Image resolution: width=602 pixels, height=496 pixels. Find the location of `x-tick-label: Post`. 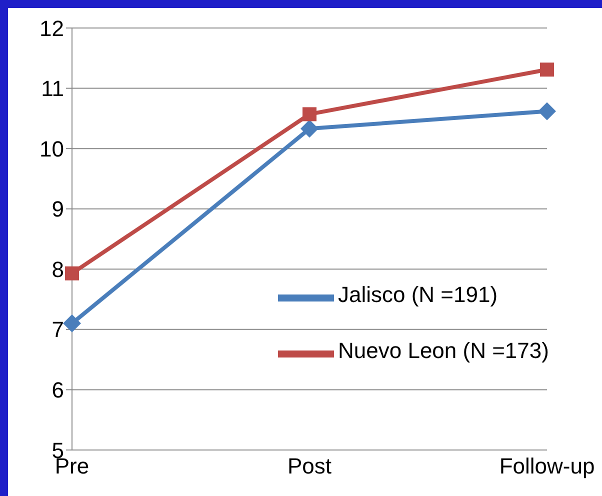

x-tick-label: Post is located at coordinates (309, 466).